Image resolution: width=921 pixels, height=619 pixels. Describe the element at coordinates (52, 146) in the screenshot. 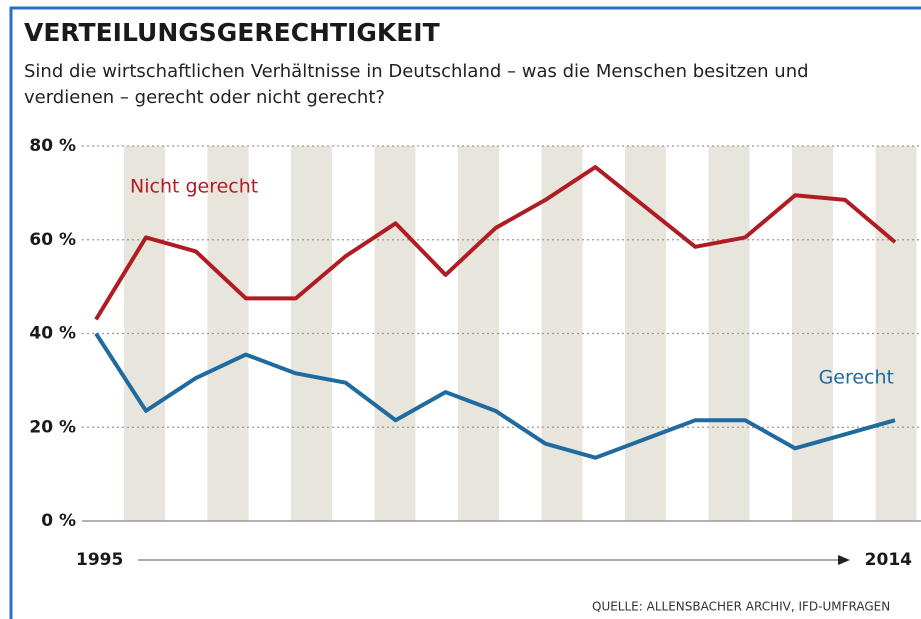

I see `y-tick-label: 80 %` at that location.